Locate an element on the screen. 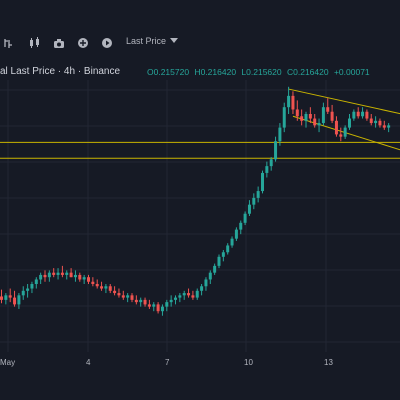 The image size is (400, 400). trend-channel is located at coordinates (344, 119).